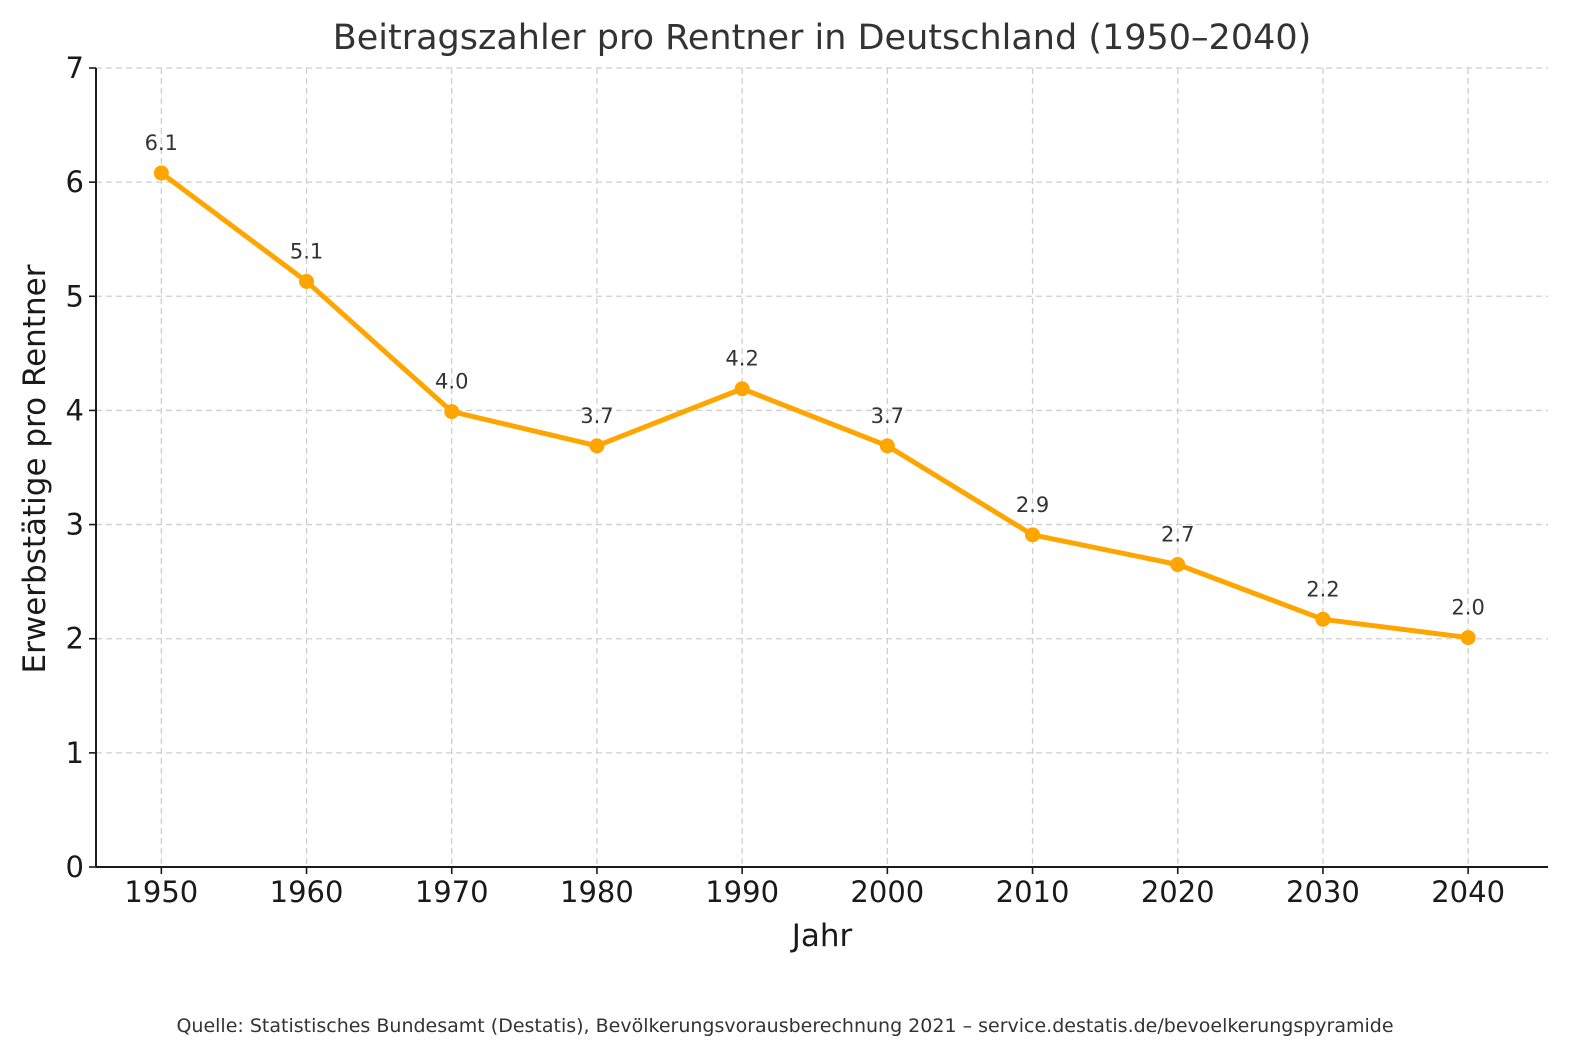 Image resolution: width=1580 pixels, height=1064 pixels. Describe the element at coordinates (1178, 892) in the screenshot. I see `x-tick-label: 2020` at that location.